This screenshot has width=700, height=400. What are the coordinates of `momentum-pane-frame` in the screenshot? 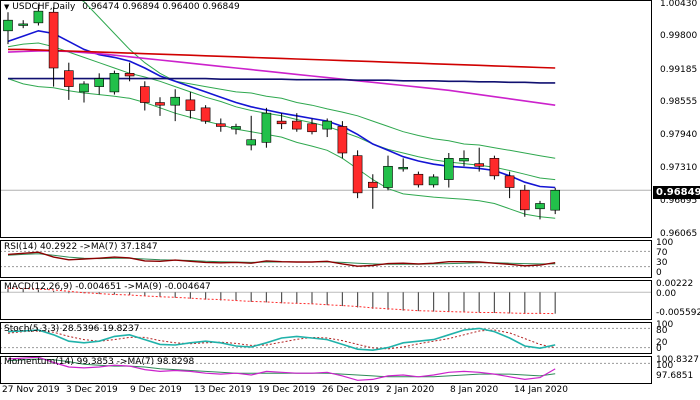 It's located at (326, 370).